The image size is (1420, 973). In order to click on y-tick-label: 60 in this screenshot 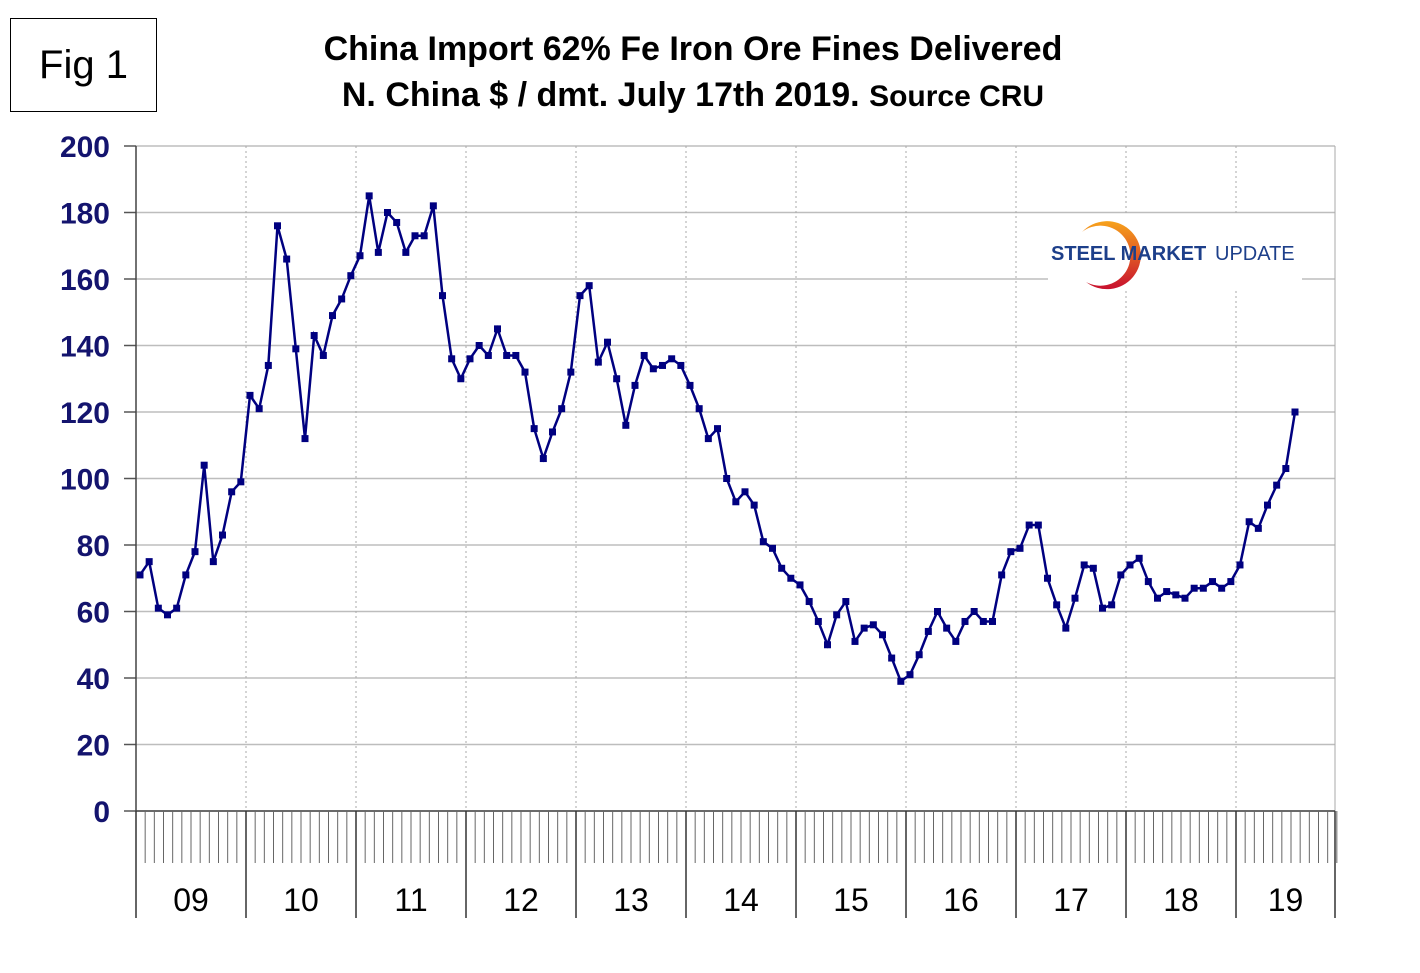, I will do `click(93, 613)`.